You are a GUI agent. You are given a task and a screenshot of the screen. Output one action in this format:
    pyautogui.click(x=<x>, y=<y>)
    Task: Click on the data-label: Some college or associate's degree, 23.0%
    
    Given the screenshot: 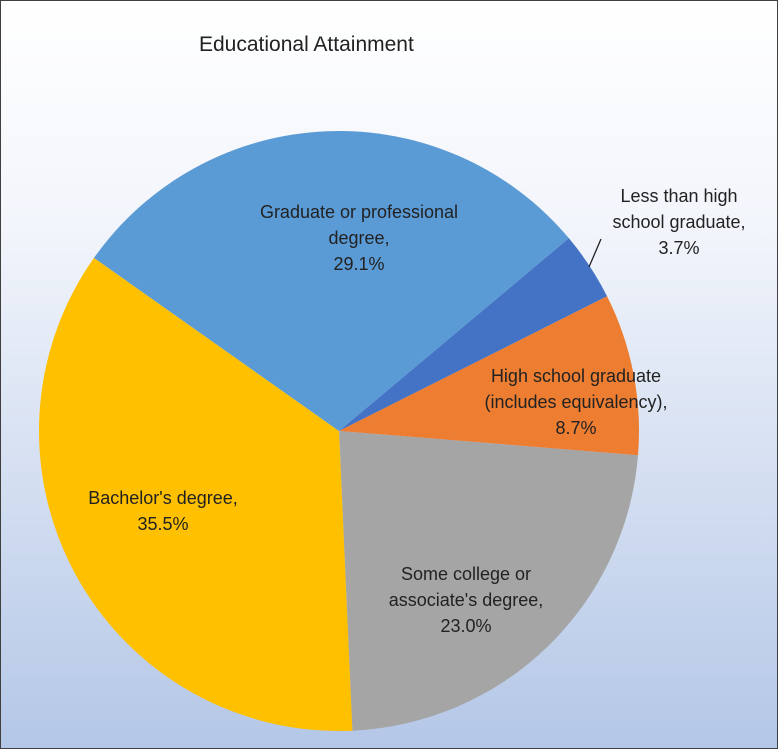 What is the action you would take?
    pyautogui.click(x=466, y=600)
    